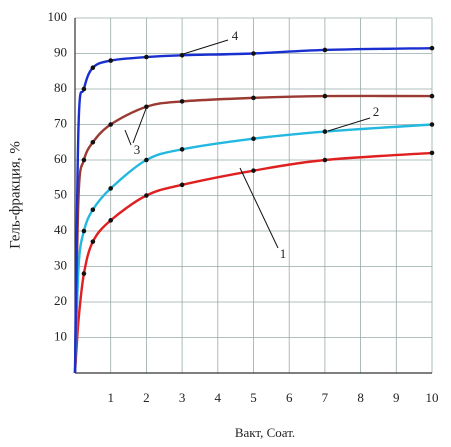  Describe the element at coordinates (60, 335) in the screenshot. I see `y-tick-label: 10` at that location.